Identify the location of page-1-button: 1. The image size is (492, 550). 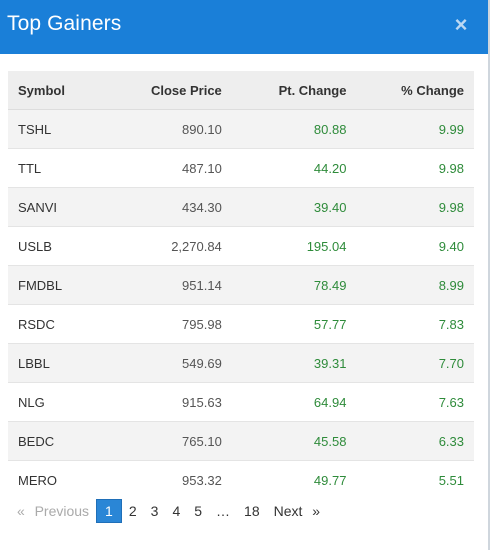
(109, 511).